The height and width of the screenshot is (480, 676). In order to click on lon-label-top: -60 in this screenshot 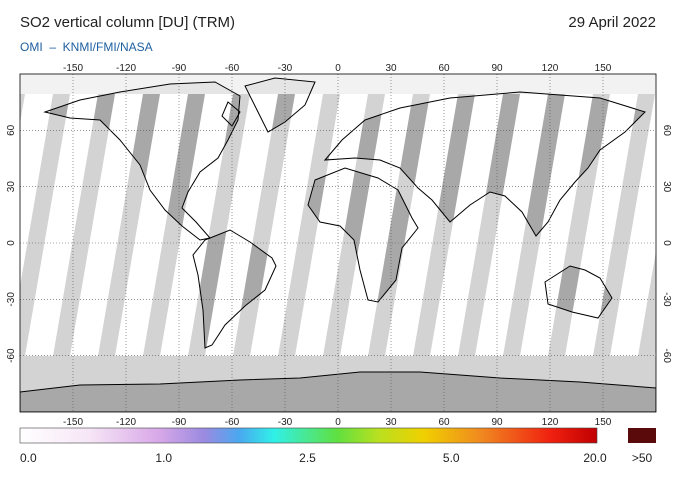, I will do `click(232, 68)`.